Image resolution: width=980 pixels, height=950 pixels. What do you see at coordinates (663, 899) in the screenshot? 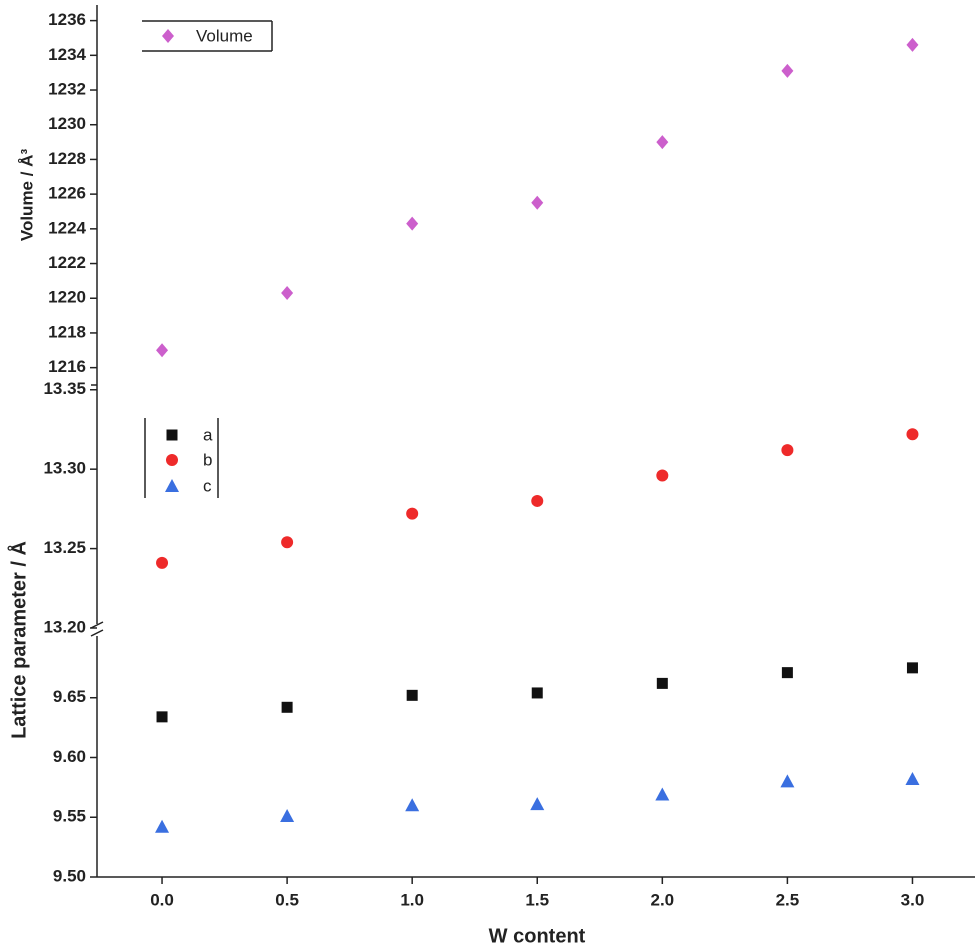
I see `x-tick-label: 2.0` at bounding box center [663, 899].